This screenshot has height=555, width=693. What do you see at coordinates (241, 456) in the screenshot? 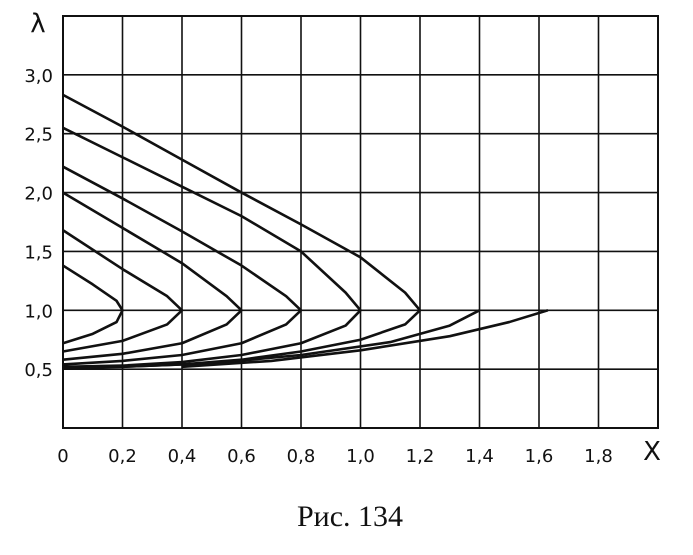
I see `x-tick-label: 0,6` at bounding box center [241, 456].